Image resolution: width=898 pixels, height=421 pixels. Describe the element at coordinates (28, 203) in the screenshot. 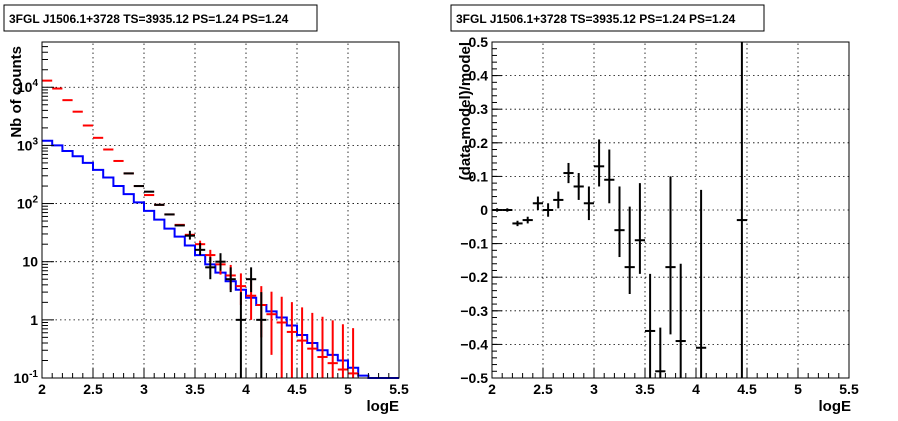

I see `counts-y-tick-label: 10²` at that location.